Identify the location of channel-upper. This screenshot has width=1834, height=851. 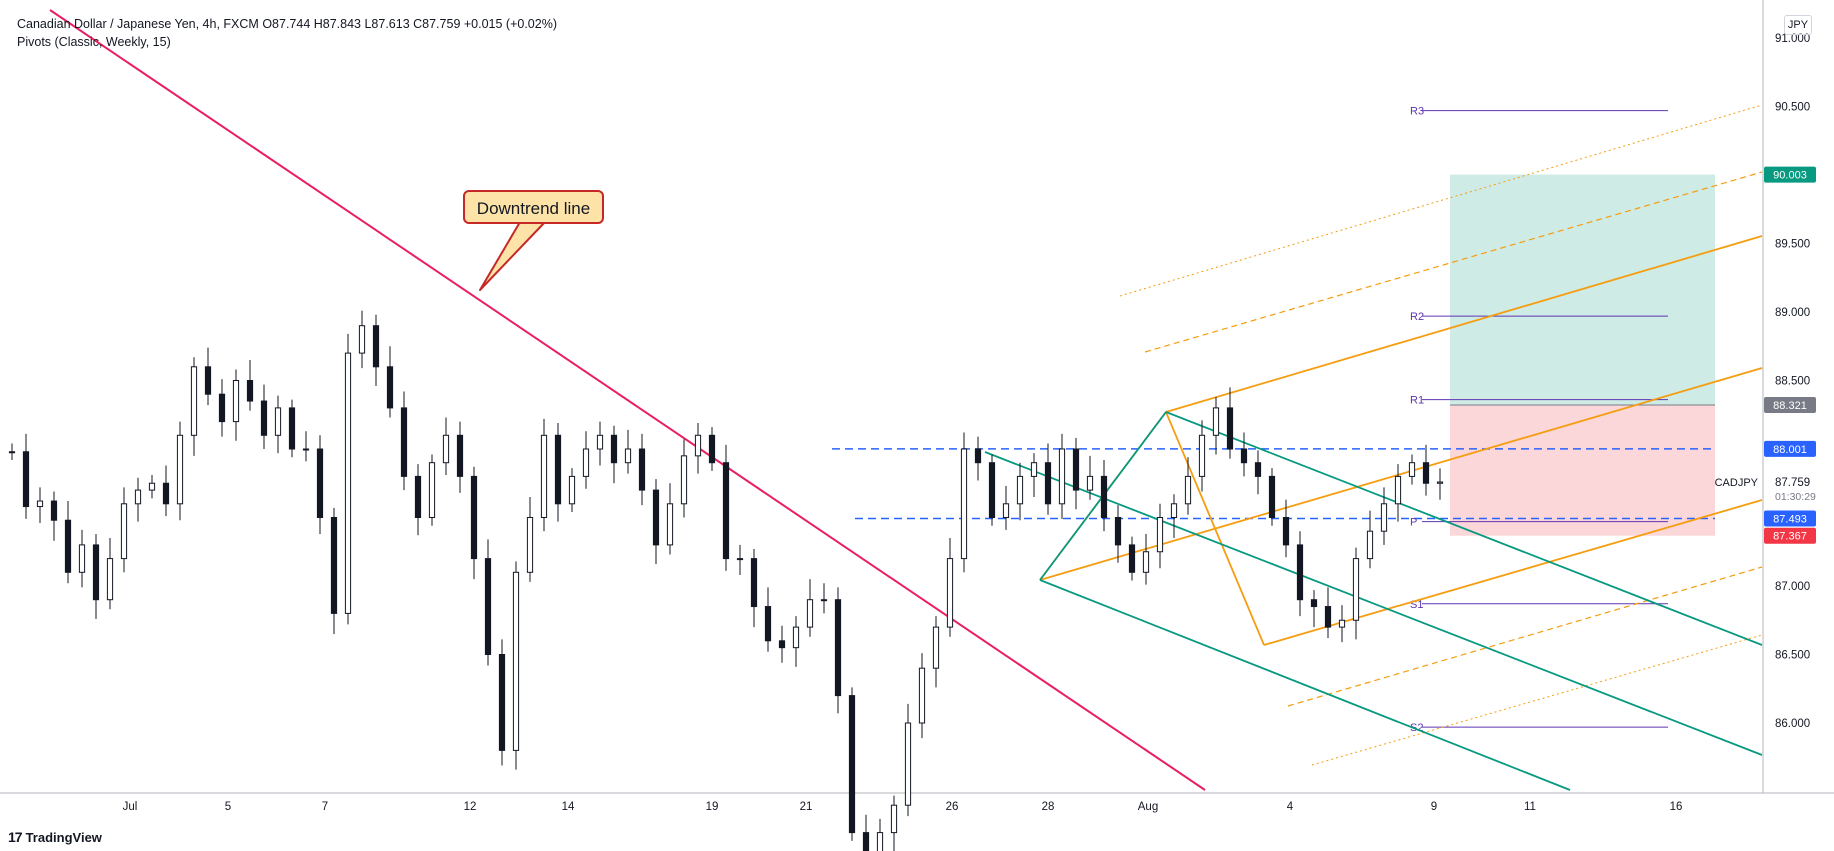
(1464, 528).